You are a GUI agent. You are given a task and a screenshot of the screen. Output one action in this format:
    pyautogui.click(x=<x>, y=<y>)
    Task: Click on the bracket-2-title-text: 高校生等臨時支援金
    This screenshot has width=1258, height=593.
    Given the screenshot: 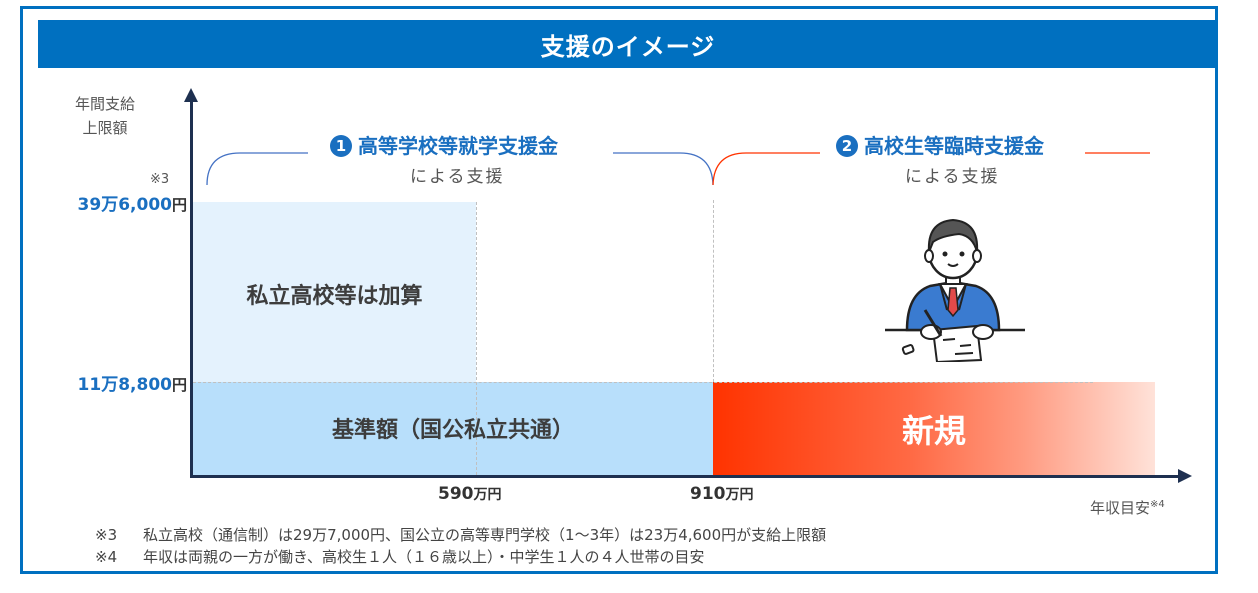 What is the action you would take?
    pyautogui.click(x=954, y=146)
    